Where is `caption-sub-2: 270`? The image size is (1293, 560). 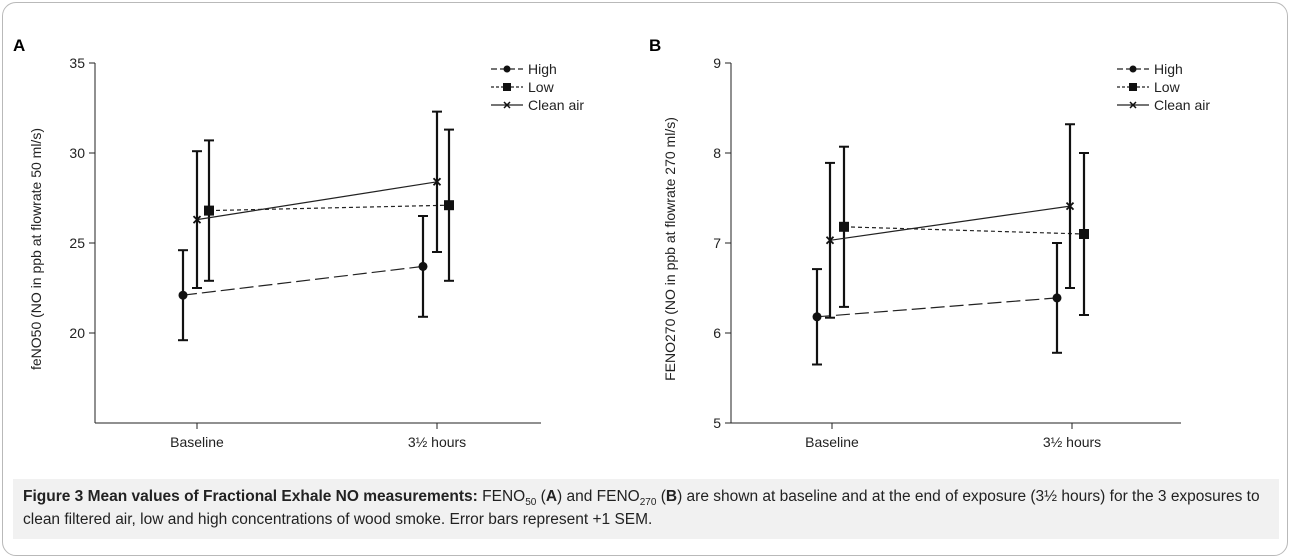
caption-sub-2: 270 is located at coordinates (648, 503).